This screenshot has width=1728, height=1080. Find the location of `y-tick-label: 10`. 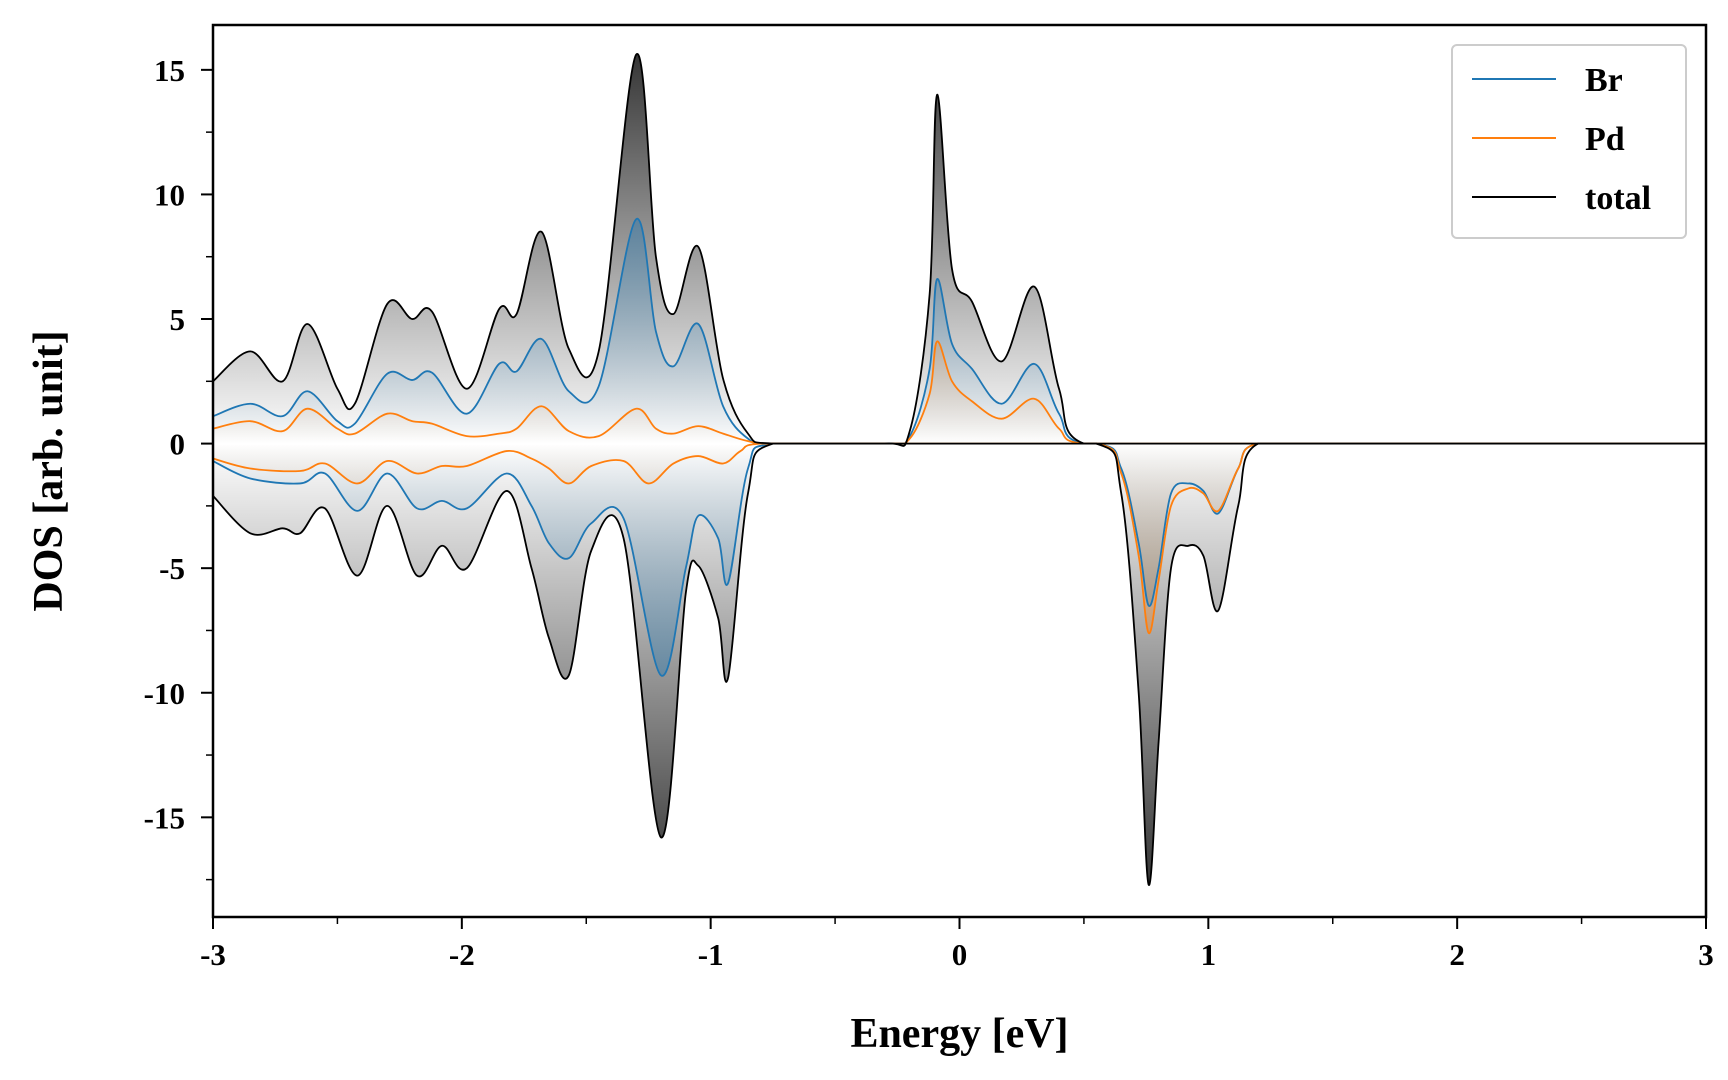

y-tick-label: 10 is located at coordinates (169, 194).